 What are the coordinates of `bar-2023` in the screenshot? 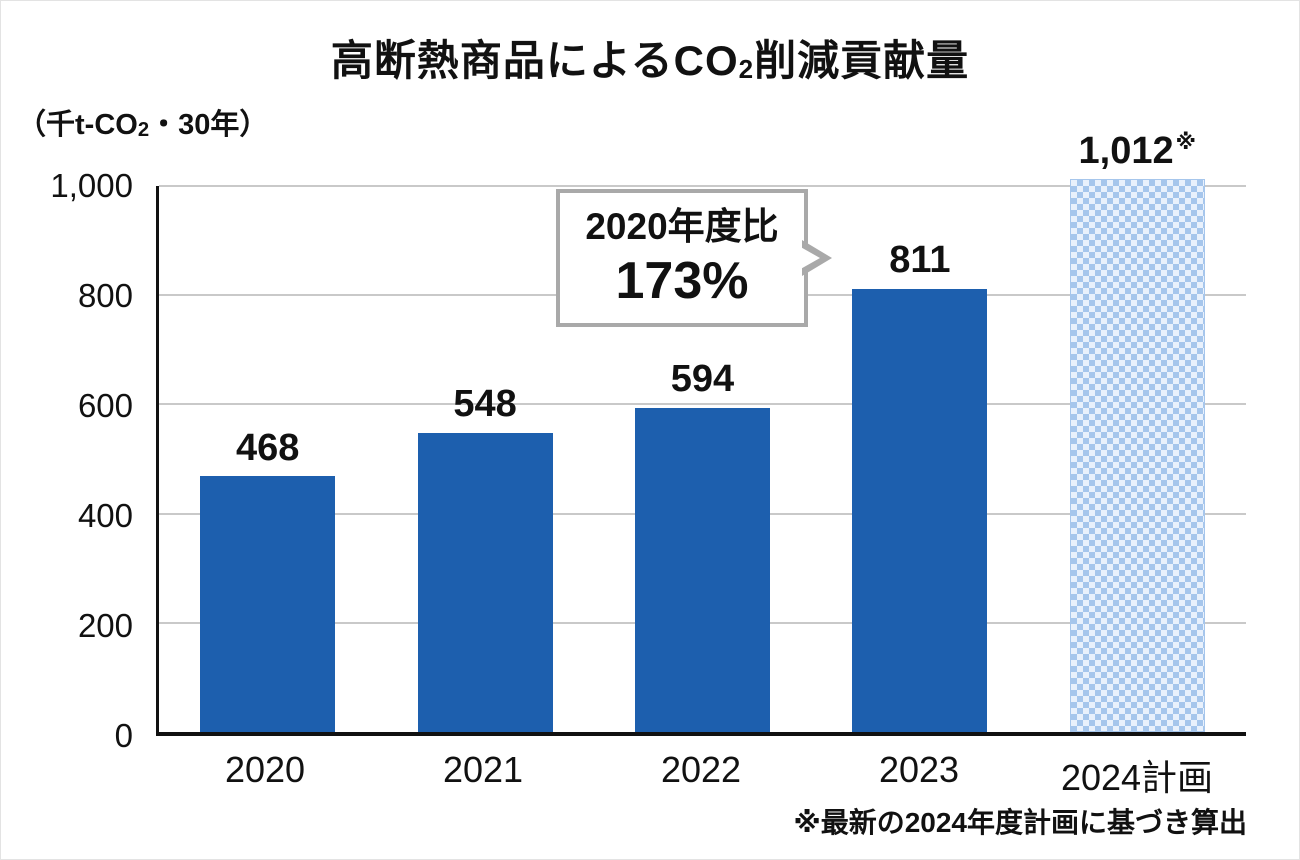 It's located at (920, 510).